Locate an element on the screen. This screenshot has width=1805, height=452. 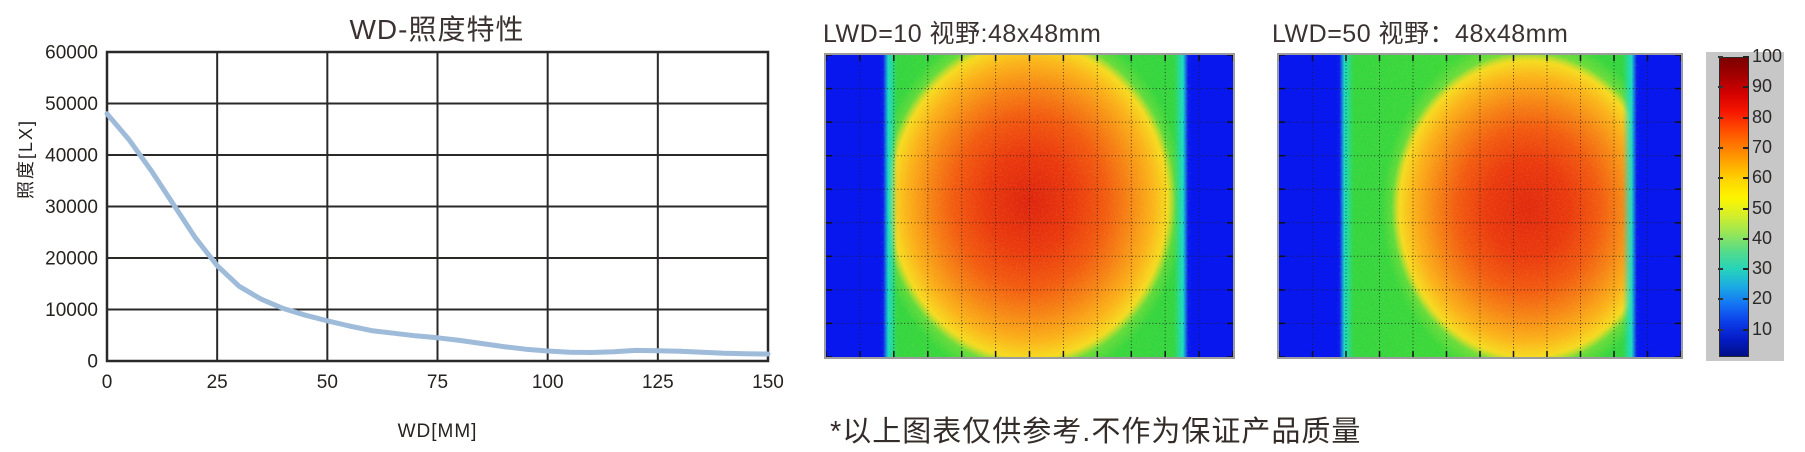
line-chart-title: WD-照度特性 is located at coordinates (437, 29).